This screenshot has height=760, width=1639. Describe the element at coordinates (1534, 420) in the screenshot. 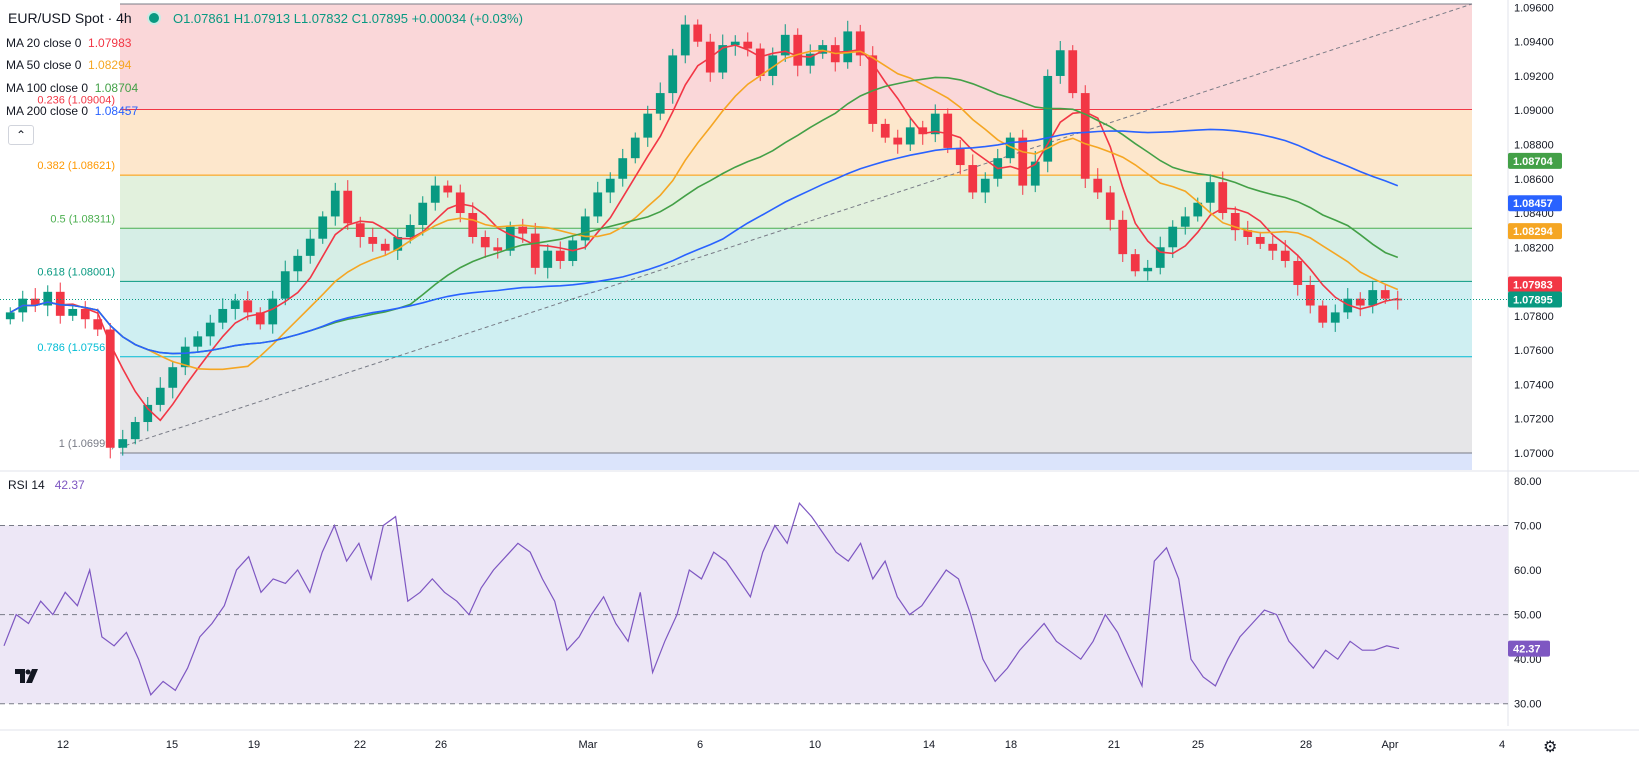

I see `price-tick-label: 1.07200` at that location.